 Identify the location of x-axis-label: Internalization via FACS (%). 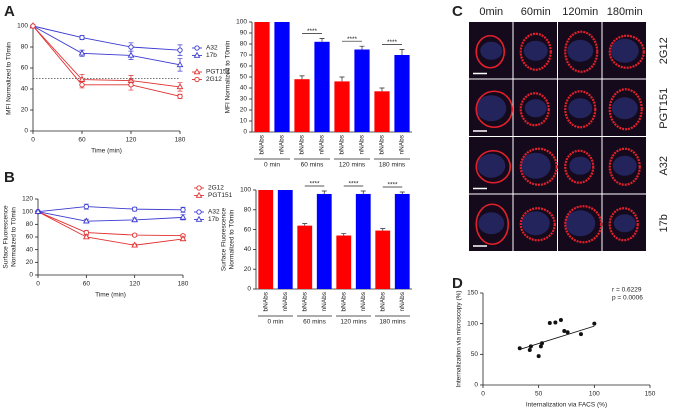
(566, 405).